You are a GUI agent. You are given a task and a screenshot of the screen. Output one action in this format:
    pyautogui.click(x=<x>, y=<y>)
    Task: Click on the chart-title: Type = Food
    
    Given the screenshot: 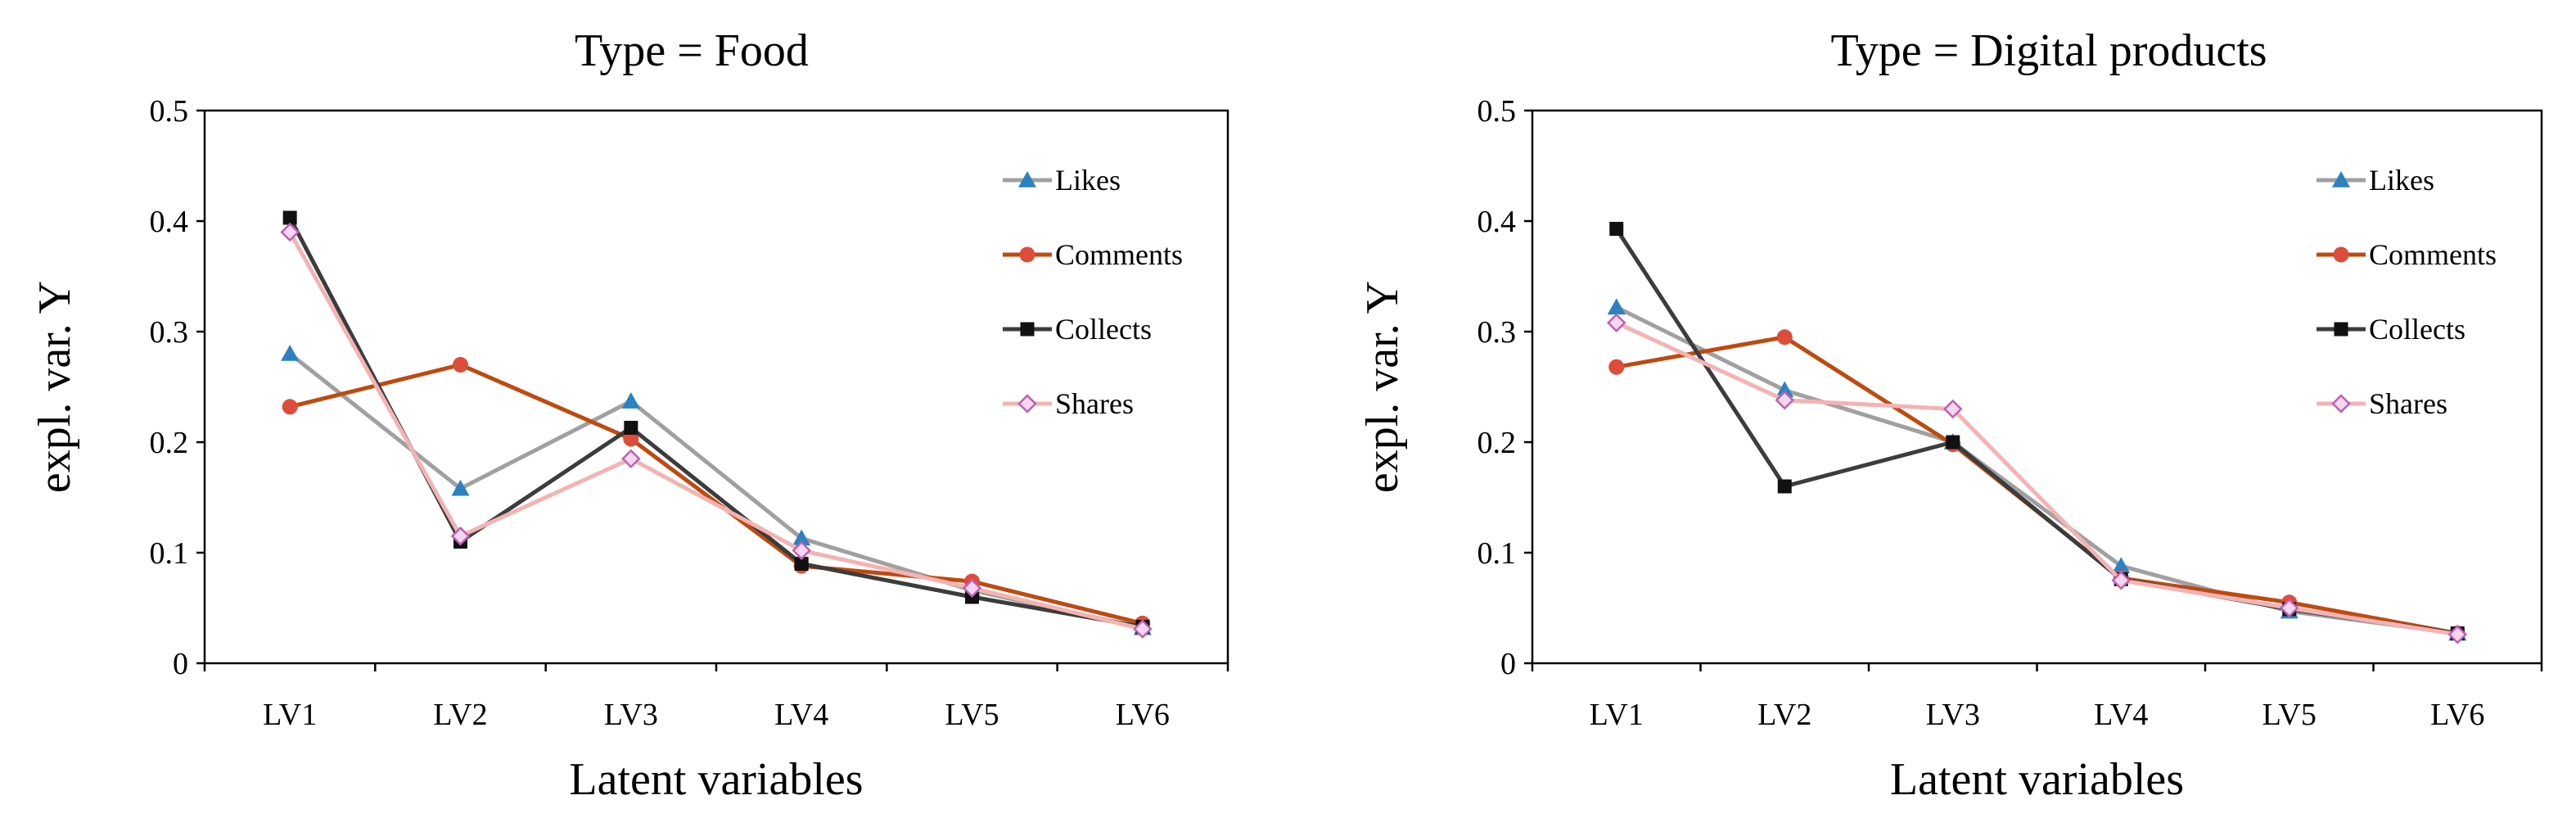 What is the action you would take?
    pyautogui.click(x=692, y=50)
    